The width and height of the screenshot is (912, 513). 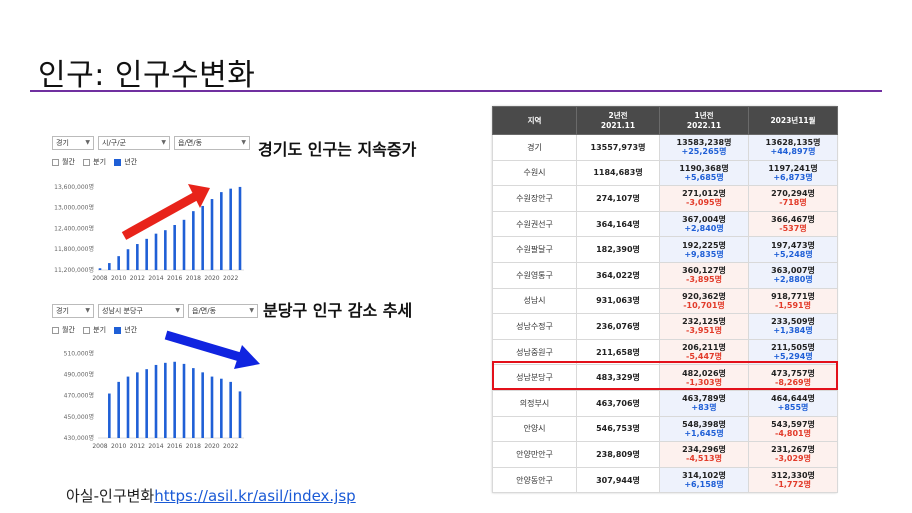 I want to click on city-select: 시/구/군 ▼, so click(x=134, y=143).